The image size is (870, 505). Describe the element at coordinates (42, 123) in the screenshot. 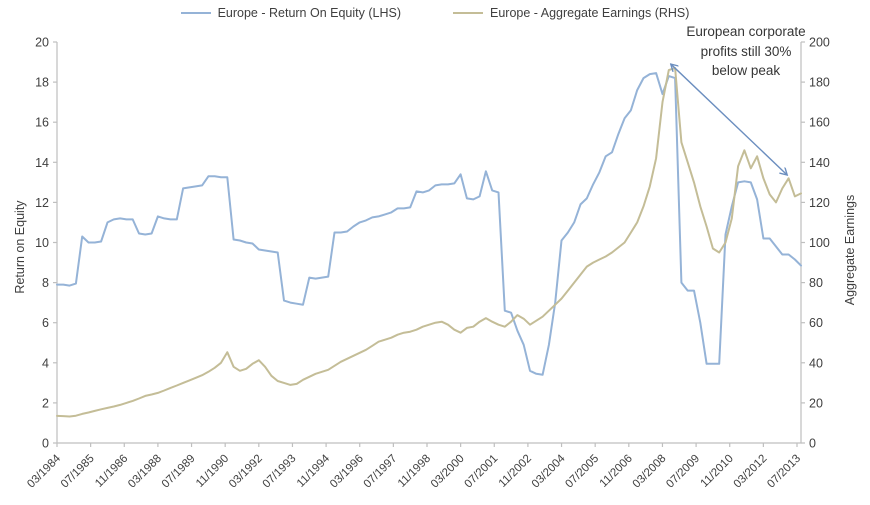

I see `left-axis-tick-label: 16` at that location.